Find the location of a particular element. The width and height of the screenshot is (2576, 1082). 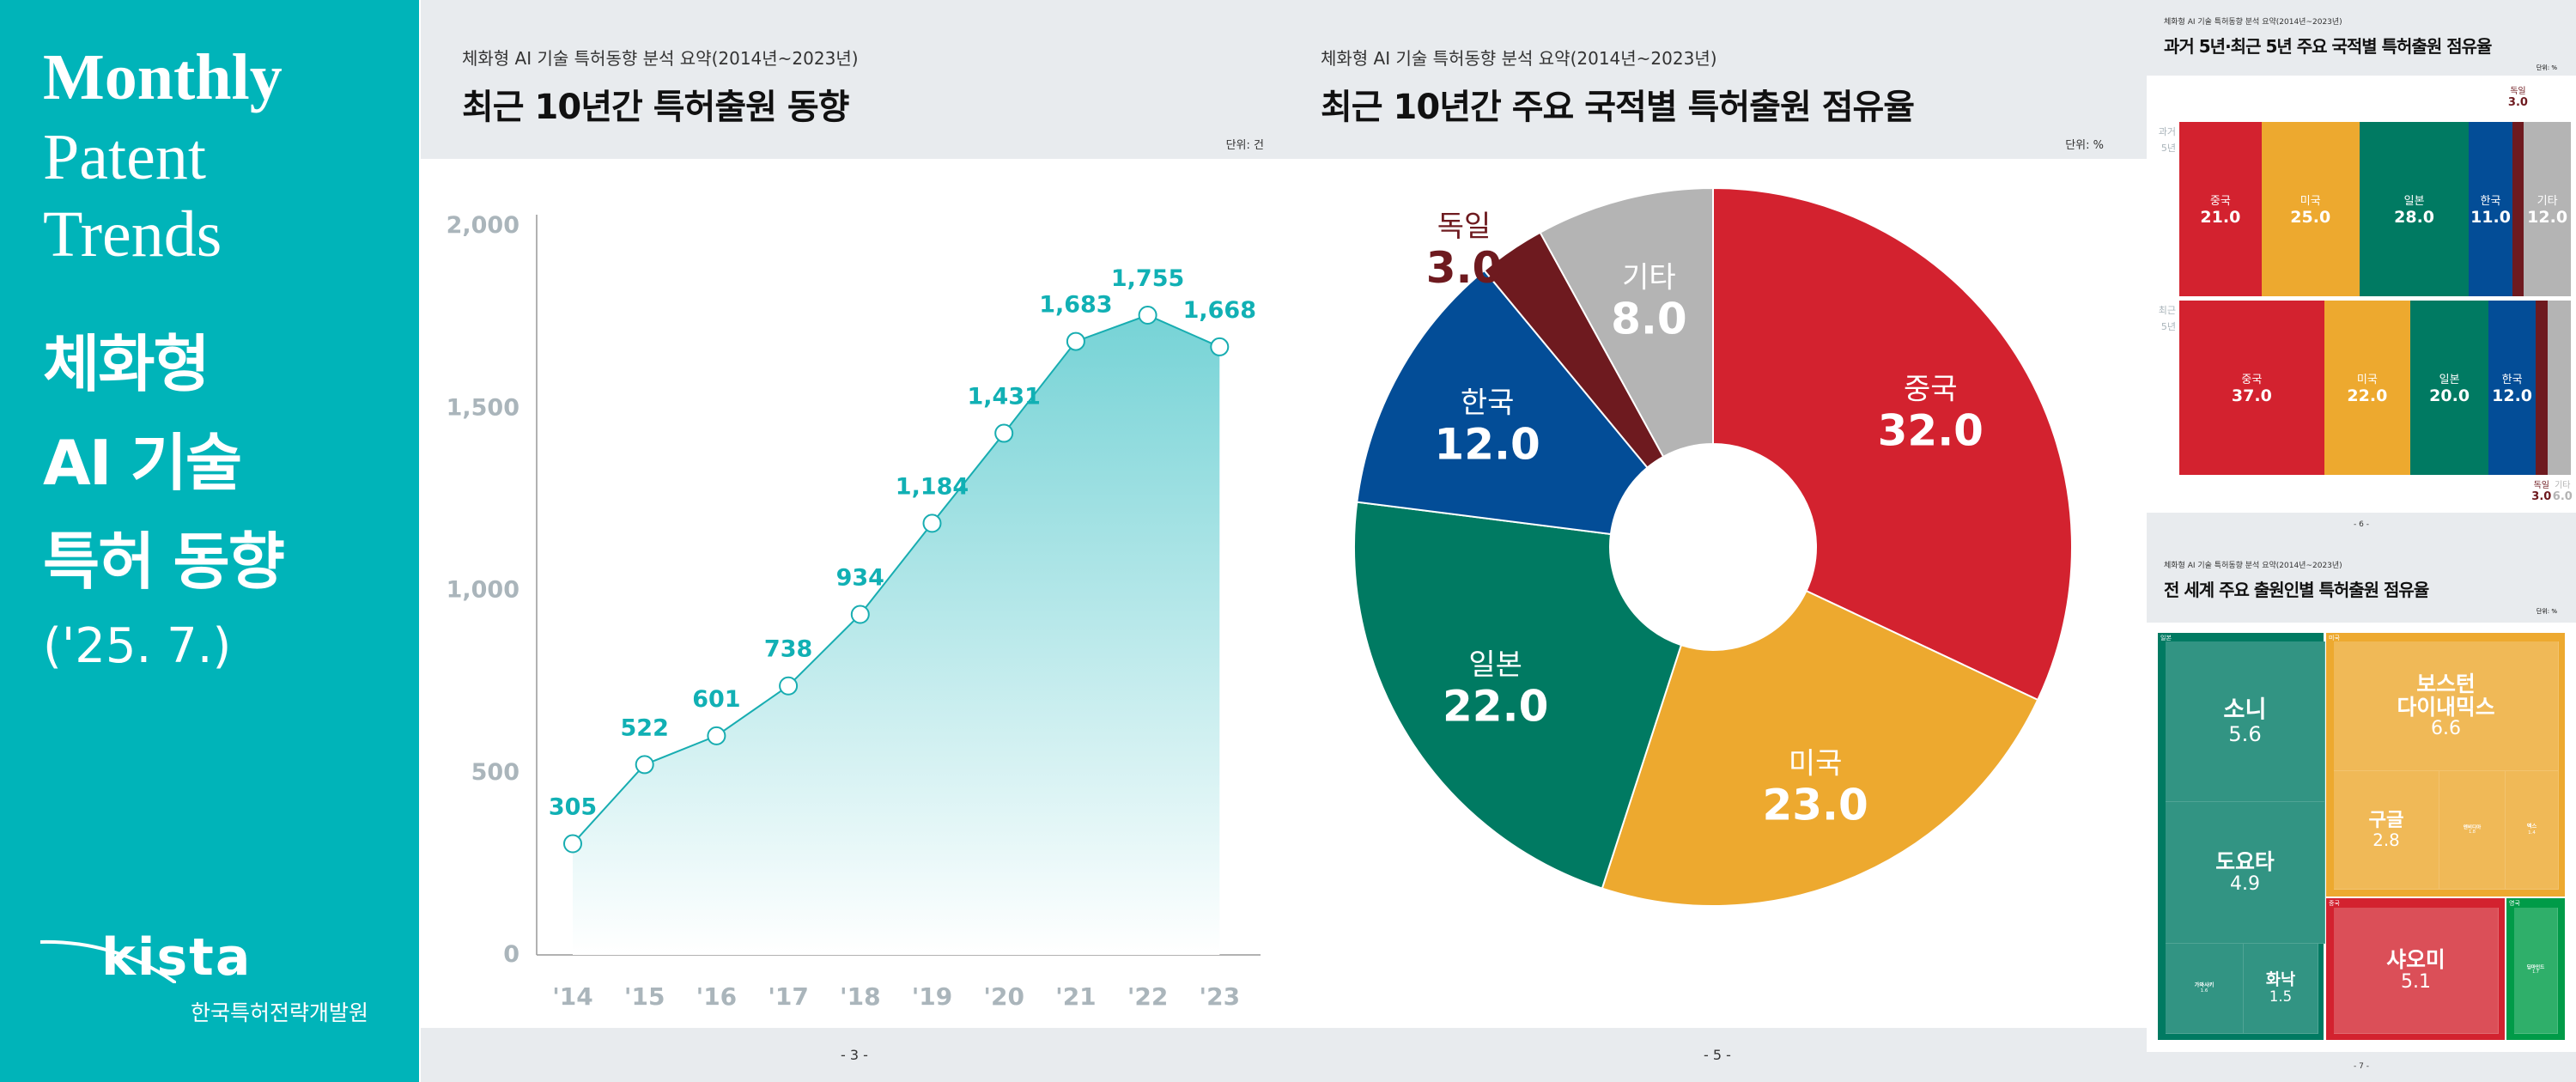

page7-unit: 단위: % is located at coordinates (2546, 611).